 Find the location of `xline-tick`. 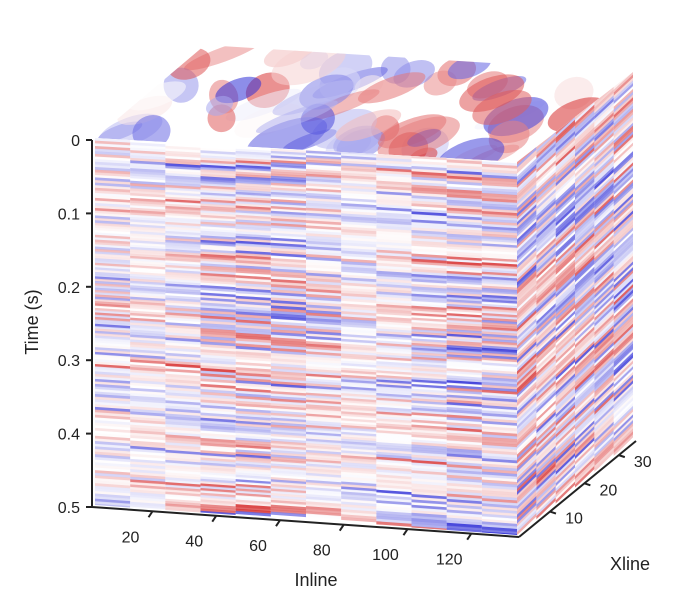

xline-tick is located at coordinates (587, 484).